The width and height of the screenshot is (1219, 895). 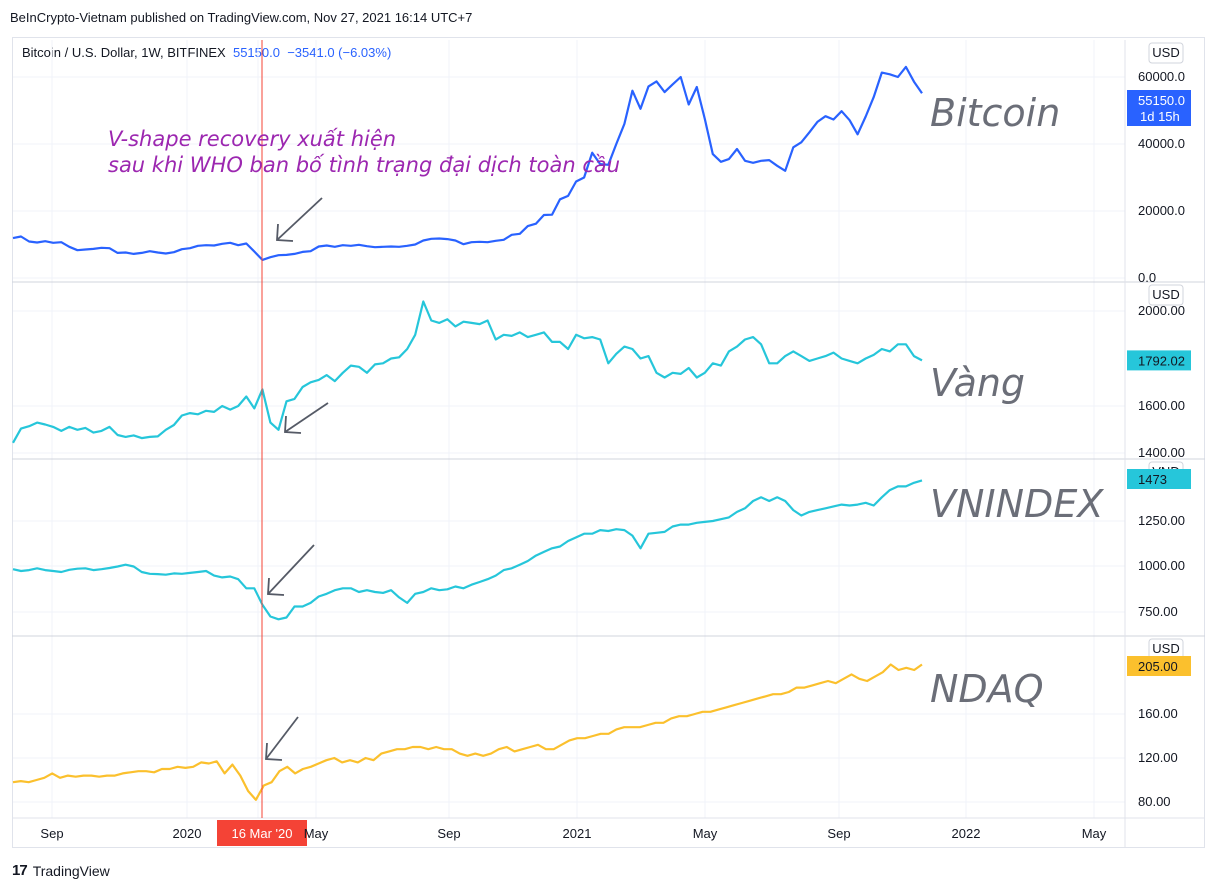 What do you see at coordinates (124, 52) in the screenshot?
I see `symbol-name: Bitcoin / U.S. Dollar, 1W, BITFINEX` at bounding box center [124, 52].